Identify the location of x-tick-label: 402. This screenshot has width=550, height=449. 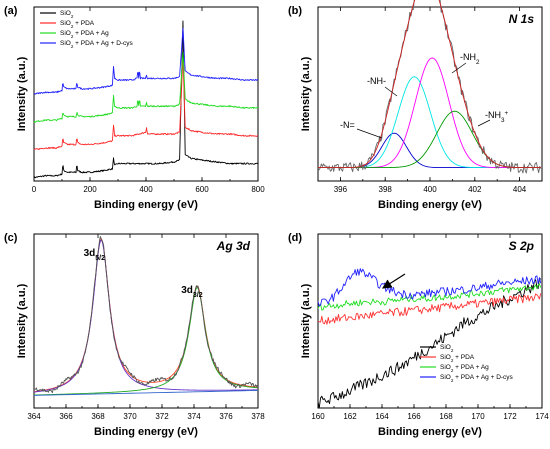
(475, 189).